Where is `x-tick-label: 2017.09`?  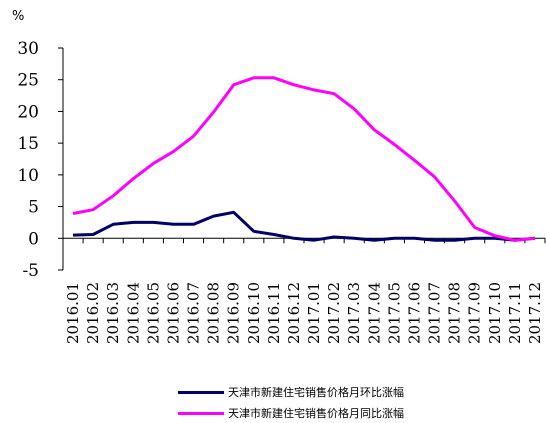 x-tick-label: 2017.09 is located at coordinates (475, 313).